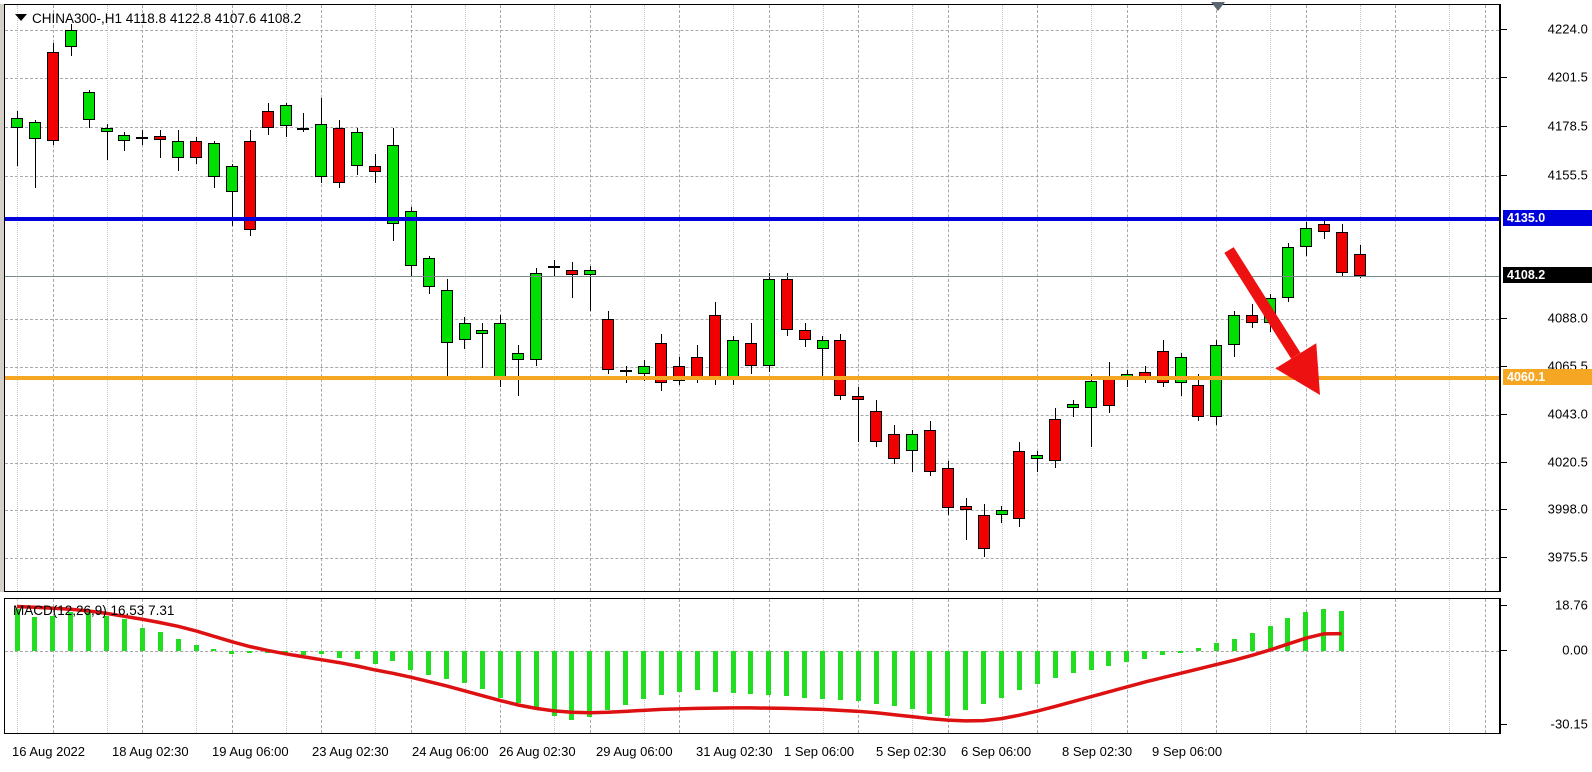 This screenshot has height=772, width=1592. Describe the element at coordinates (49, 751) in the screenshot. I see `time-axis-label: 16 Aug 2022` at that location.